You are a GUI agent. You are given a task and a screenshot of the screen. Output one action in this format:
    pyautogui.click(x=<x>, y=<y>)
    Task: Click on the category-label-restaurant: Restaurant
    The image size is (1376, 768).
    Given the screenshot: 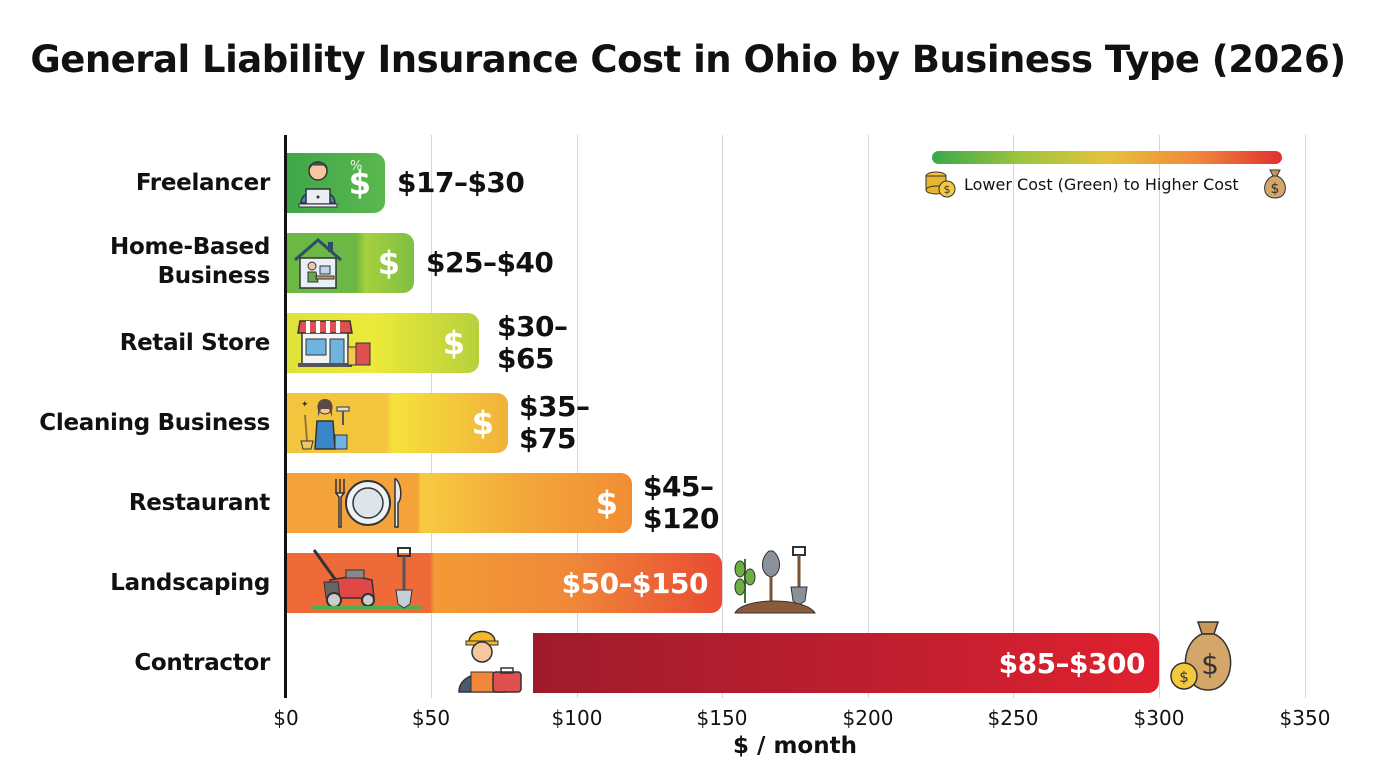 What is the action you would take?
    pyautogui.click(x=199, y=503)
    